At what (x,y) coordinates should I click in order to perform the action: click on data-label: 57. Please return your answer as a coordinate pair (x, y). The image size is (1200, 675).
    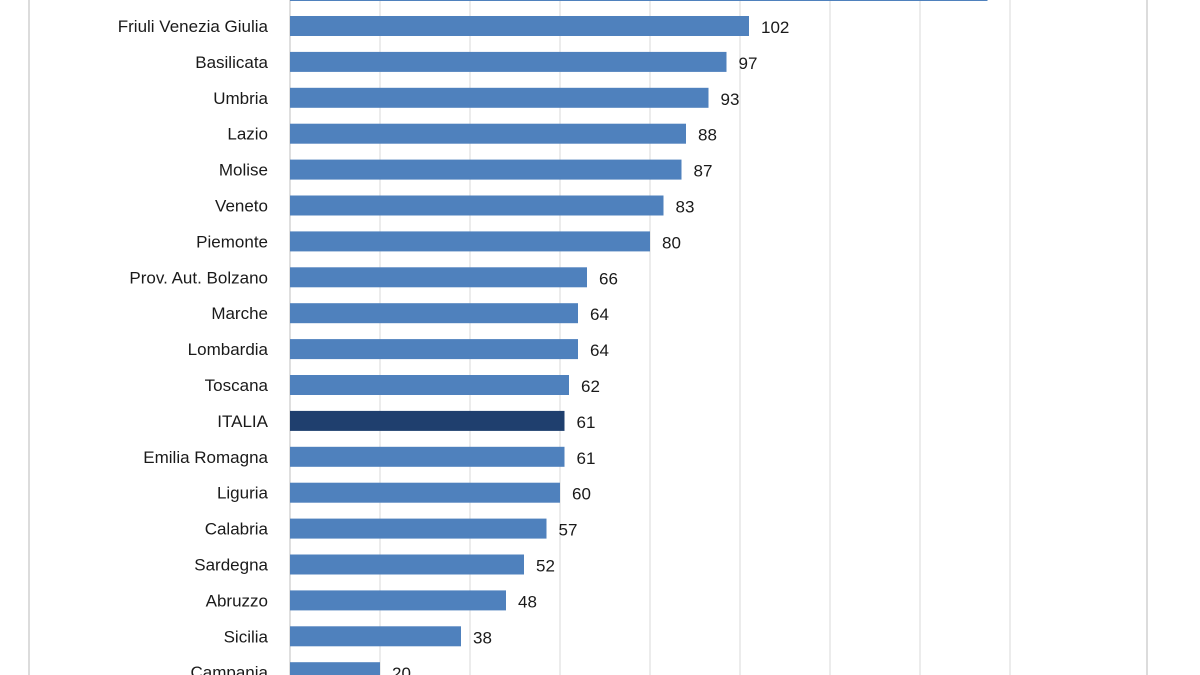
    Looking at the image, I should click on (568, 530).